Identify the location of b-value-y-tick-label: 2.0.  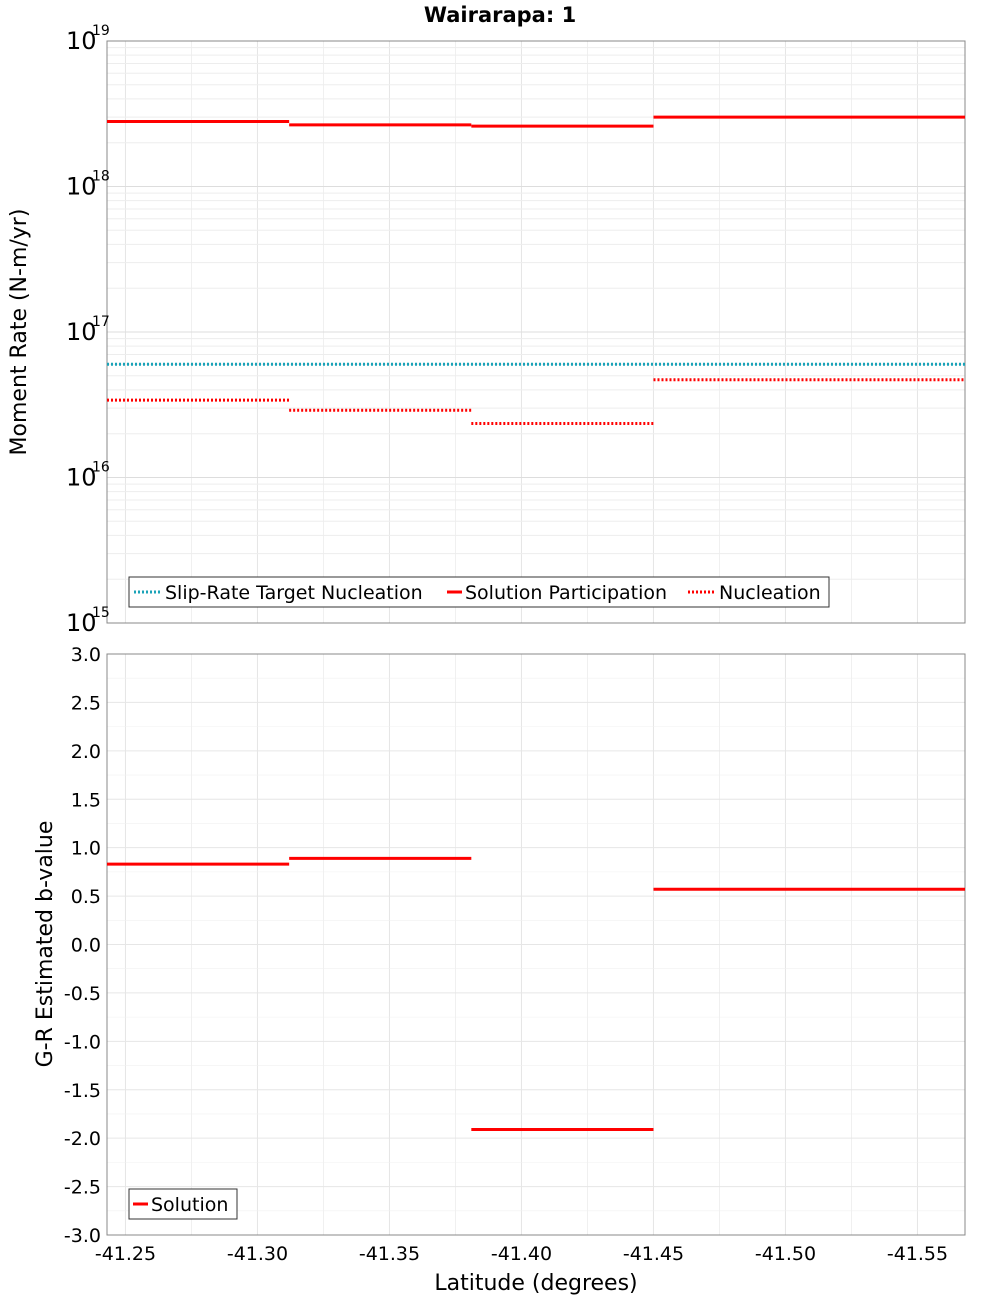
(86, 752).